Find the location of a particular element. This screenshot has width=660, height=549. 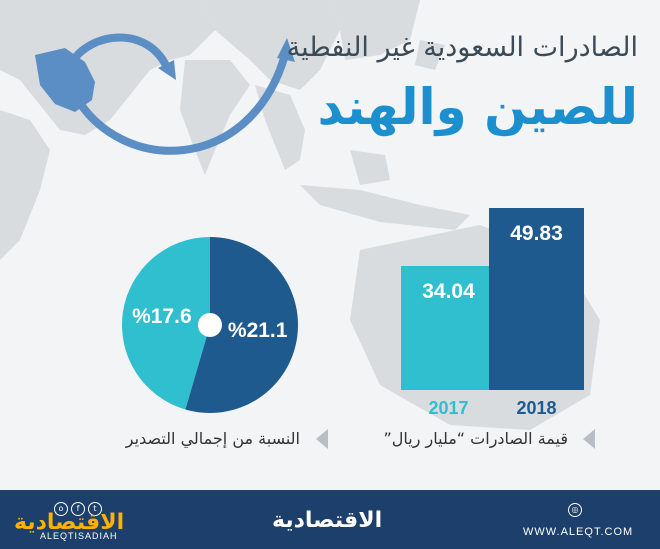

footer-social-handle: ALEQTISADIAH is located at coordinates (79, 536).